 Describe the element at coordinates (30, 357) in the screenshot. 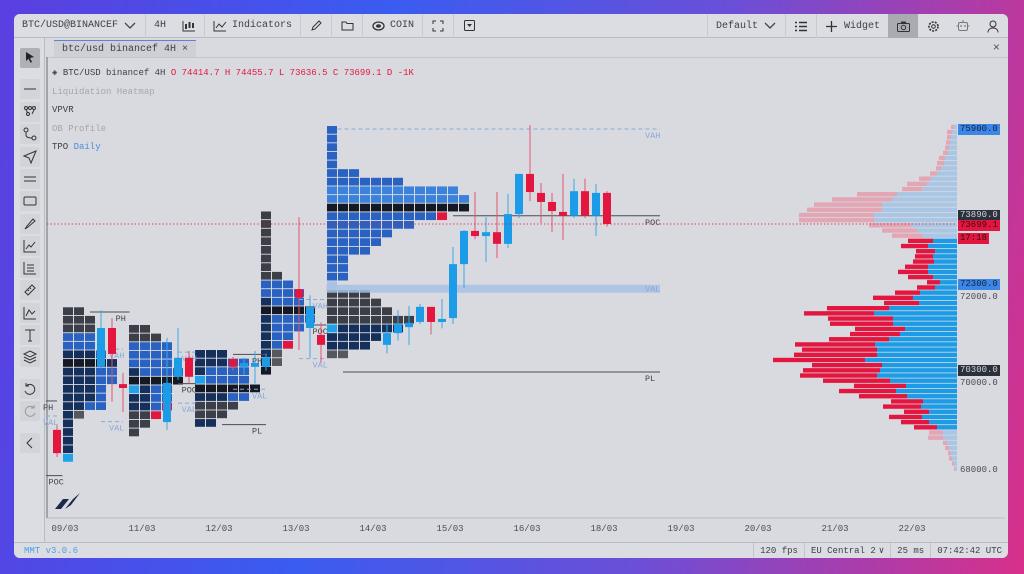

I see `tool-layers` at that location.